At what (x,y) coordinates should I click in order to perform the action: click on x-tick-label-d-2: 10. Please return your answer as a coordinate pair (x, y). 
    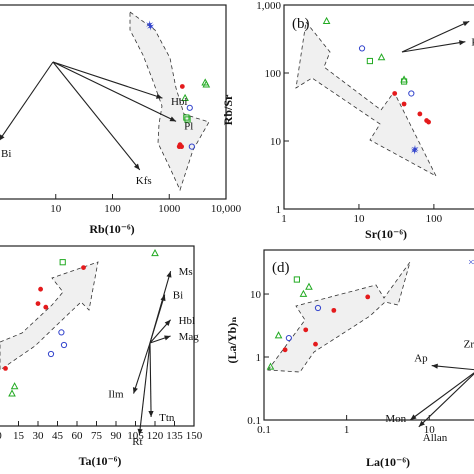
    Looking at the image, I should click on (430, 430).